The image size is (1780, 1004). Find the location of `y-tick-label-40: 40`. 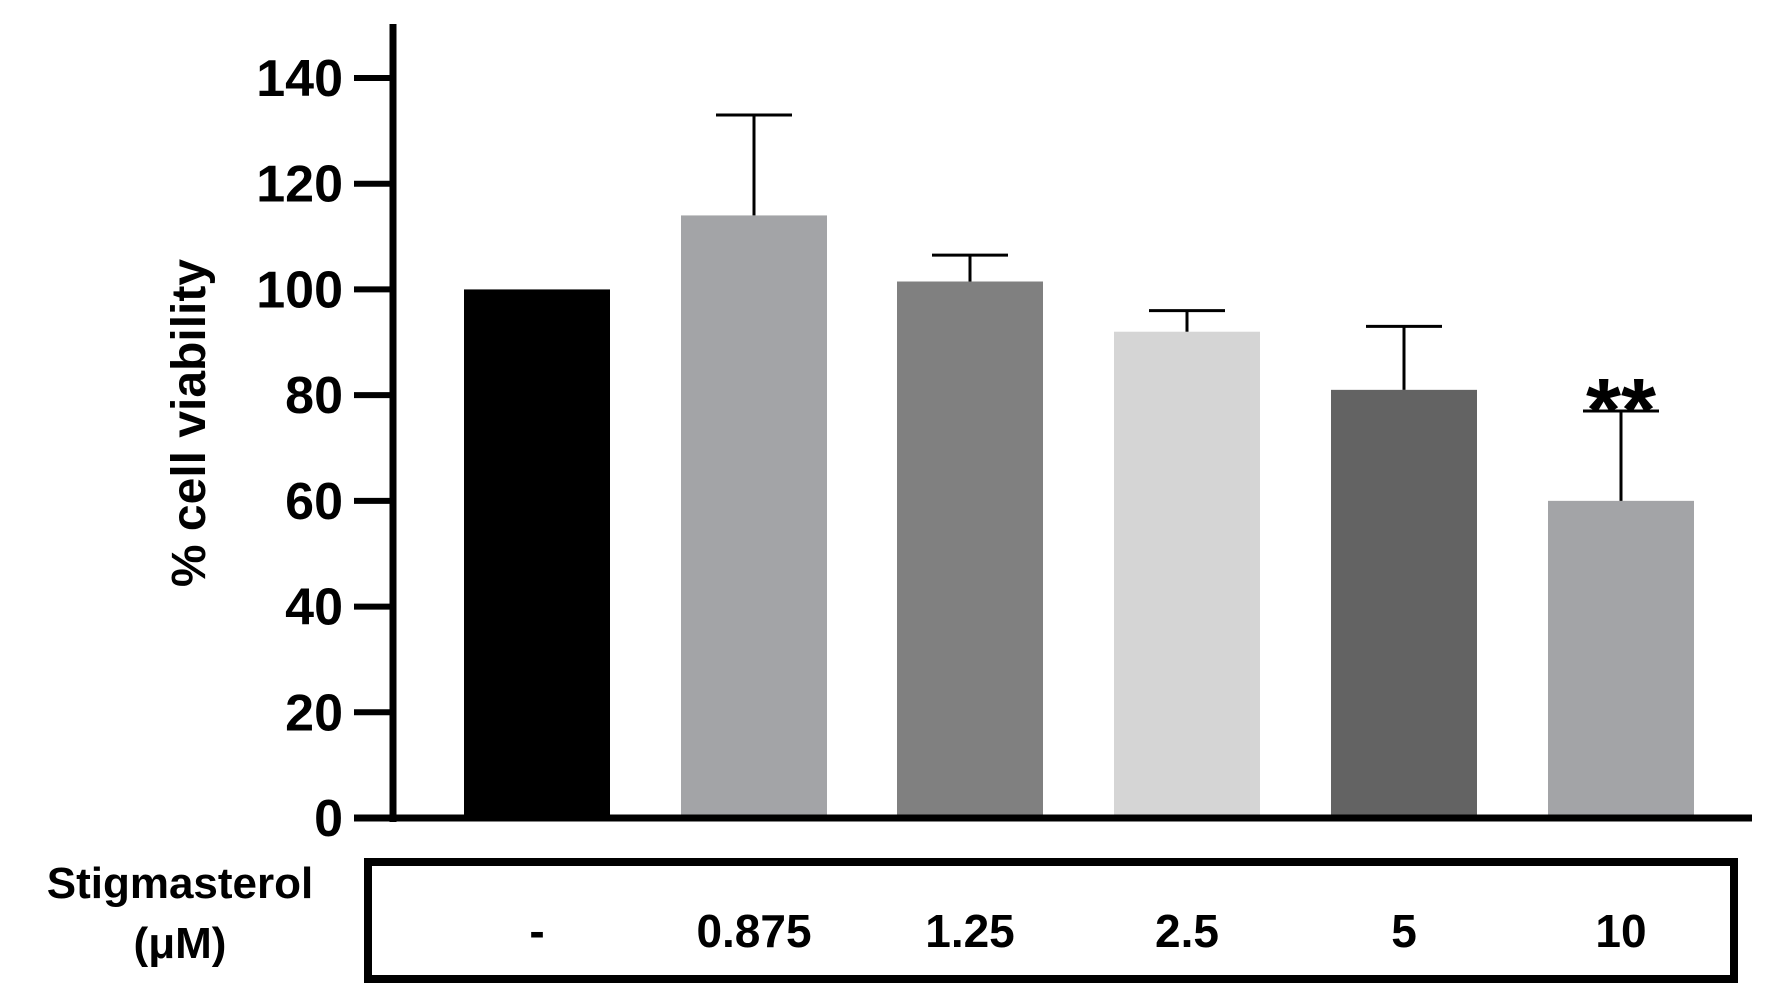

y-tick-label-40: 40 is located at coordinates (314, 608).